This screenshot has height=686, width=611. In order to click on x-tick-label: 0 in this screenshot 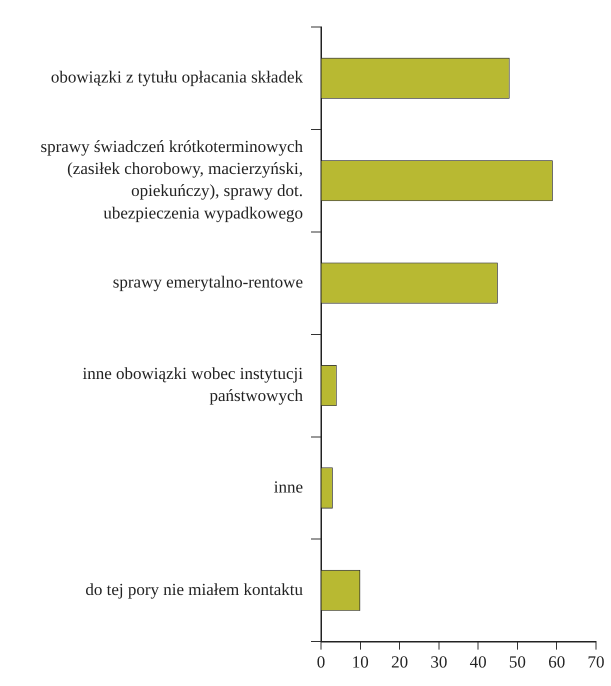, I will do `click(321, 662)`.